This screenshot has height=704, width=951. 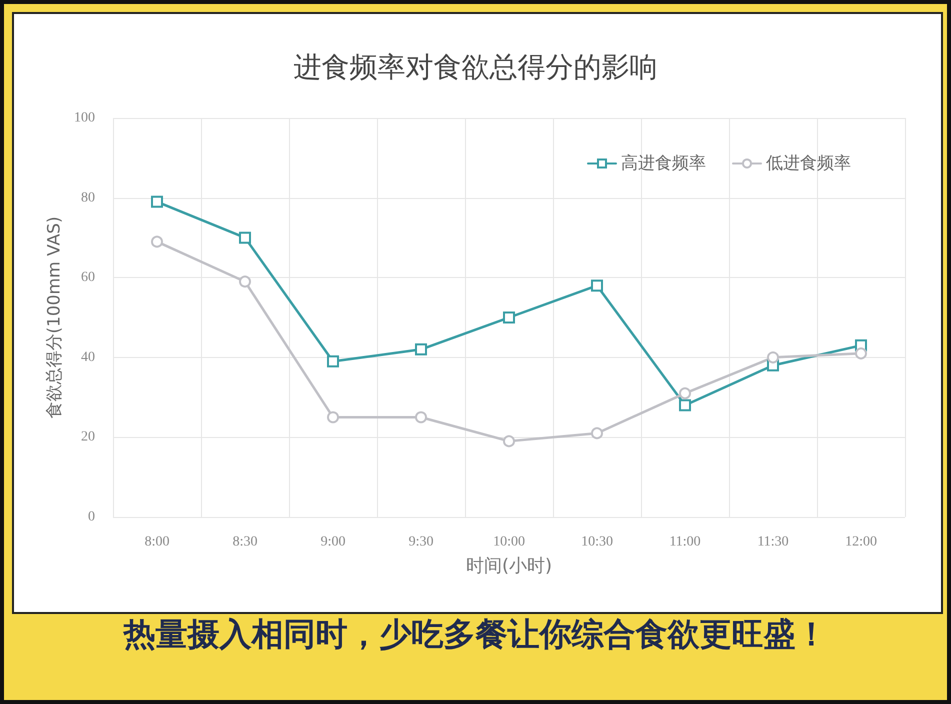 I want to click on x-tick-label: 8:00, so click(x=157, y=542).